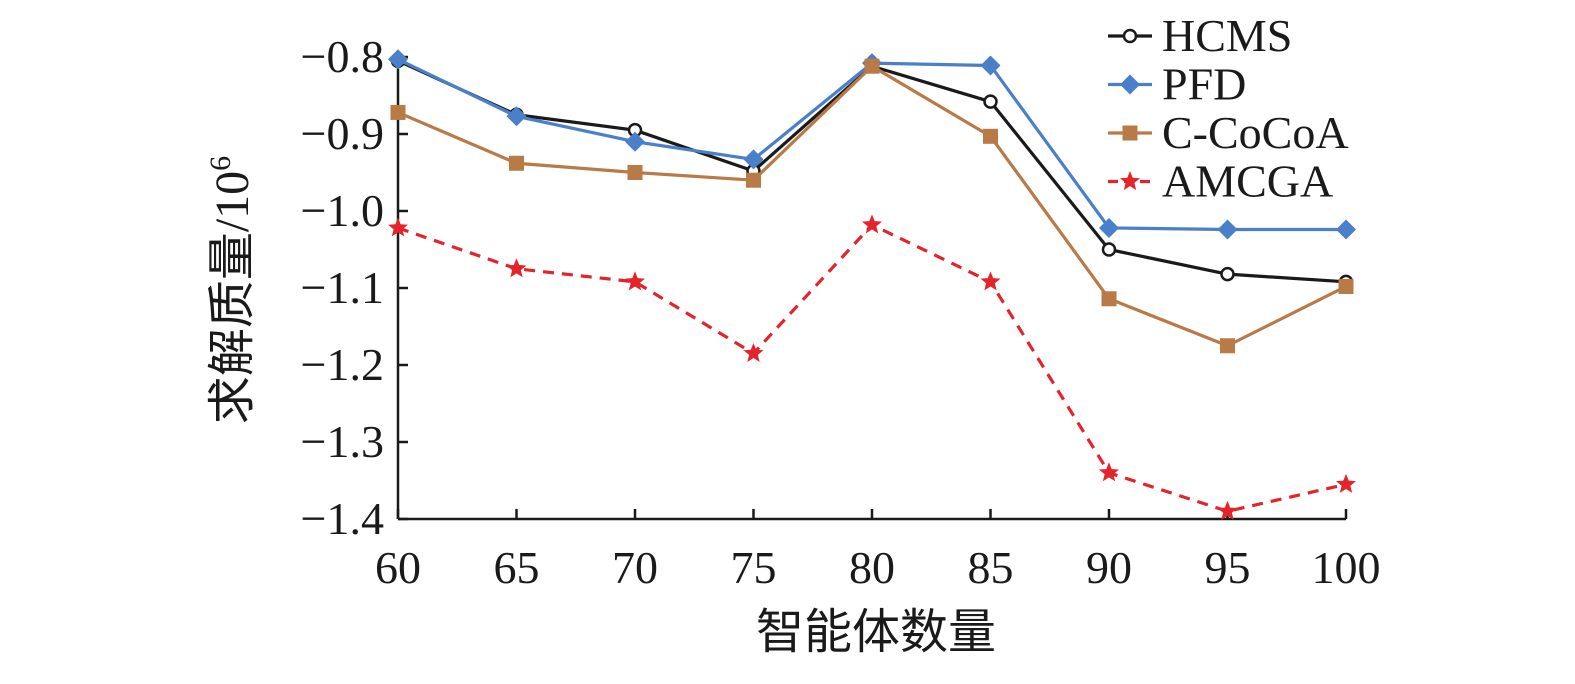  What do you see at coordinates (1247, 181) in the screenshot?
I see `legend-label-amcga: AMCGA` at bounding box center [1247, 181].